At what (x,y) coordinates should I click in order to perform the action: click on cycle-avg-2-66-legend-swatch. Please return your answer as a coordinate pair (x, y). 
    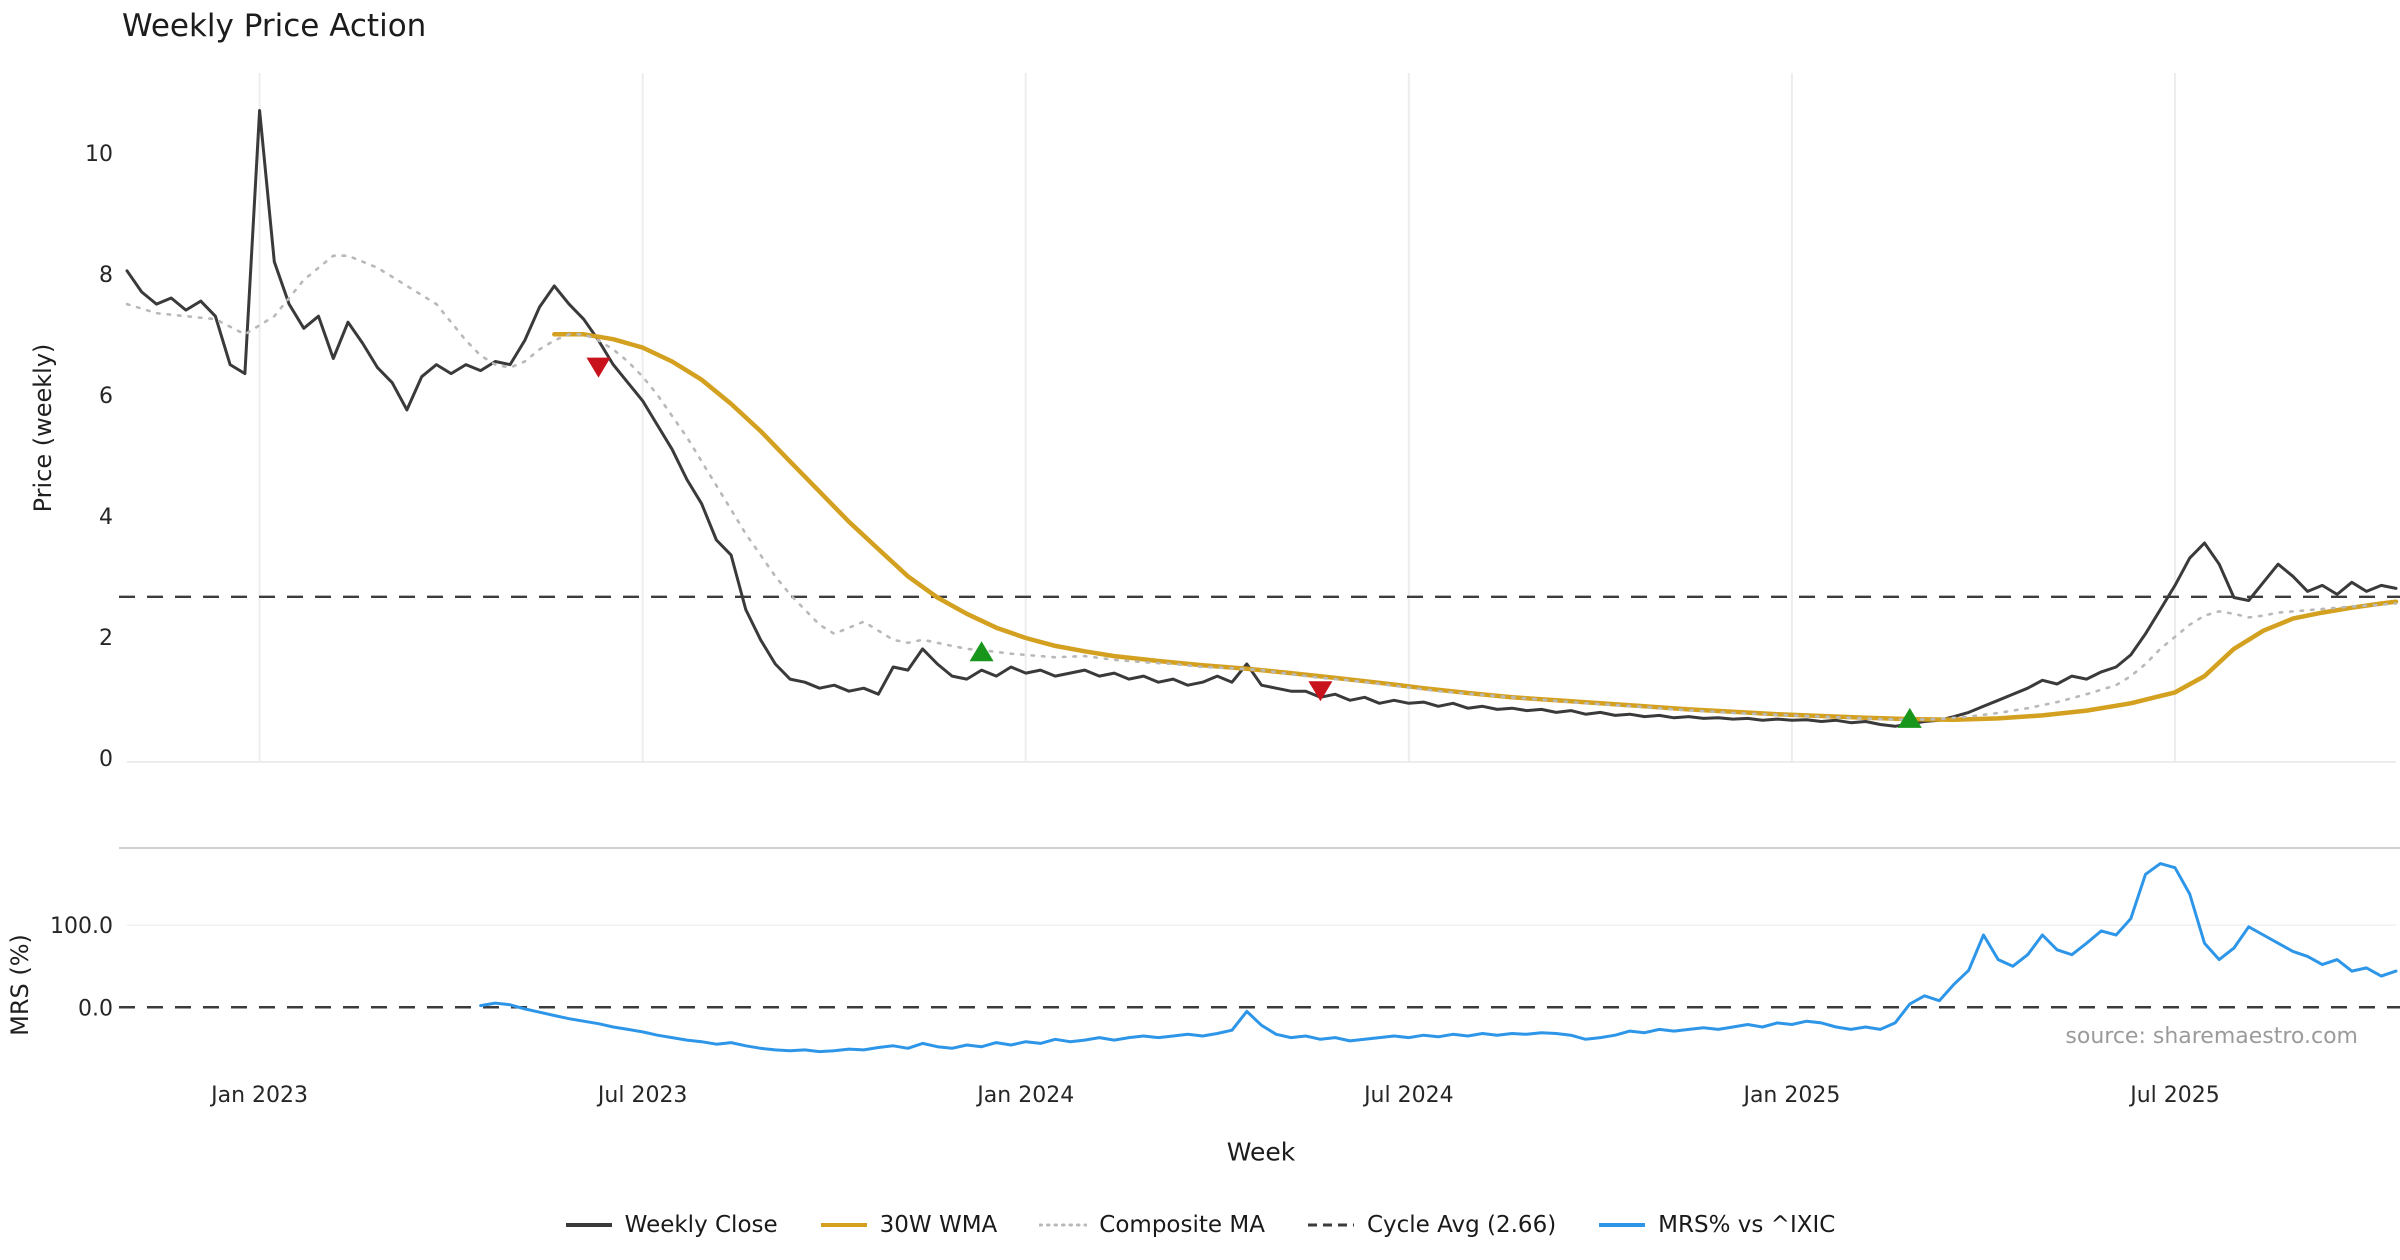
    Looking at the image, I should click on (1330, 1225).